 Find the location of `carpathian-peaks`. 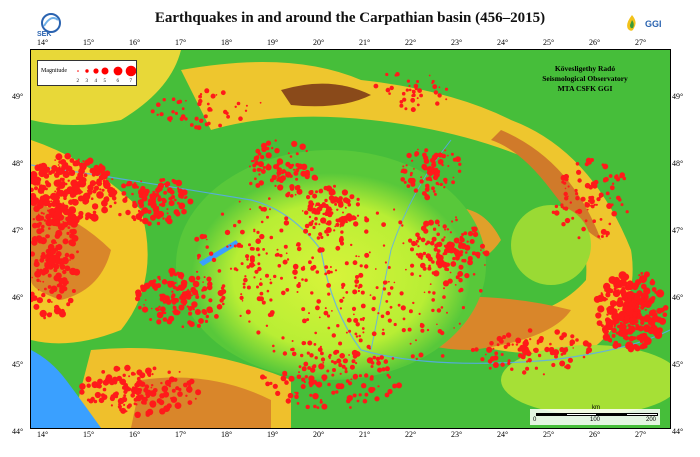

carpathian-peaks is located at coordinates (326, 95).